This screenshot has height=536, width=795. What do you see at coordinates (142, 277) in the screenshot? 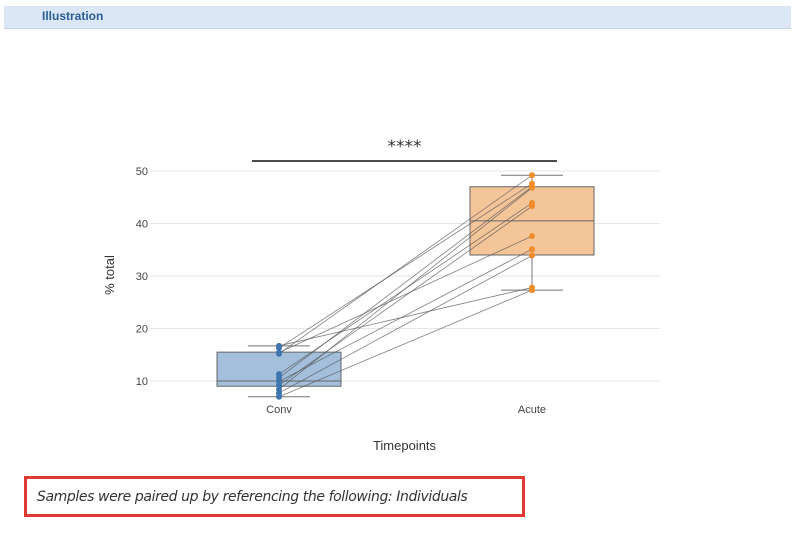
I see `y-tick-label: 30` at bounding box center [142, 277].